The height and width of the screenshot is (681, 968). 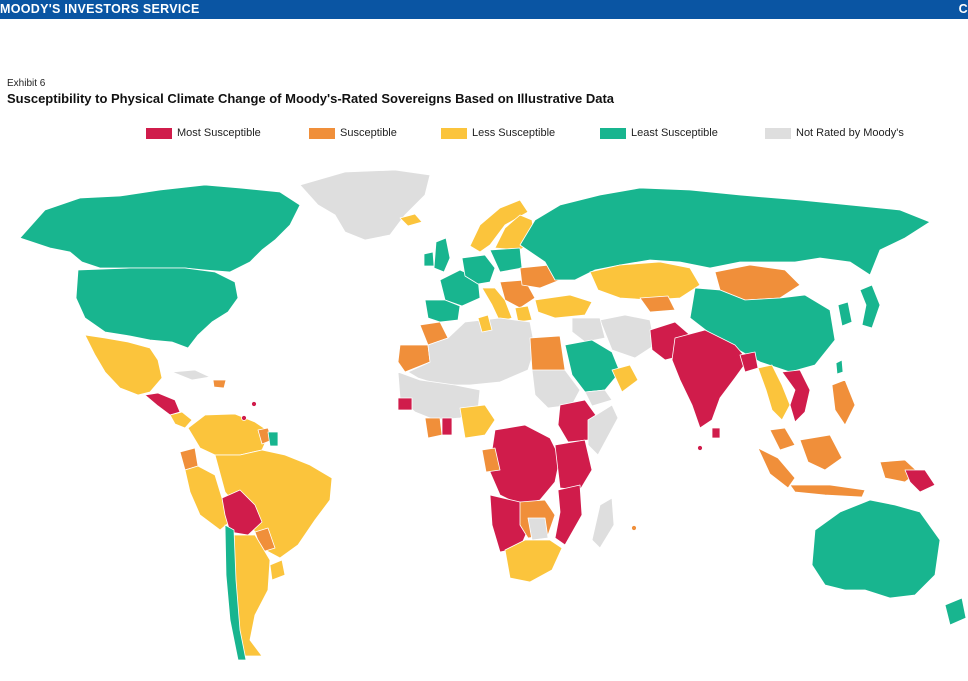 What do you see at coordinates (674, 133) in the screenshot?
I see `legend-label-least: Least Susceptible` at bounding box center [674, 133].